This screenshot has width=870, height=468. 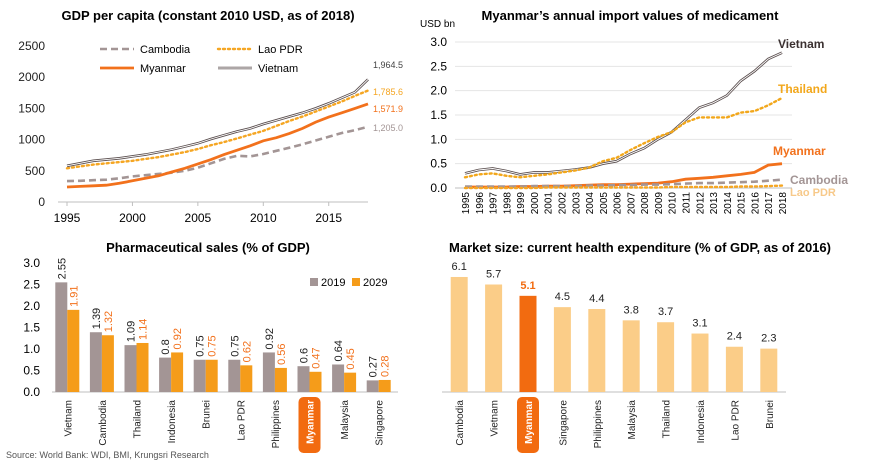 I want to click on imports-ytick-1.5: 1.5, so click(x=438, y=115).